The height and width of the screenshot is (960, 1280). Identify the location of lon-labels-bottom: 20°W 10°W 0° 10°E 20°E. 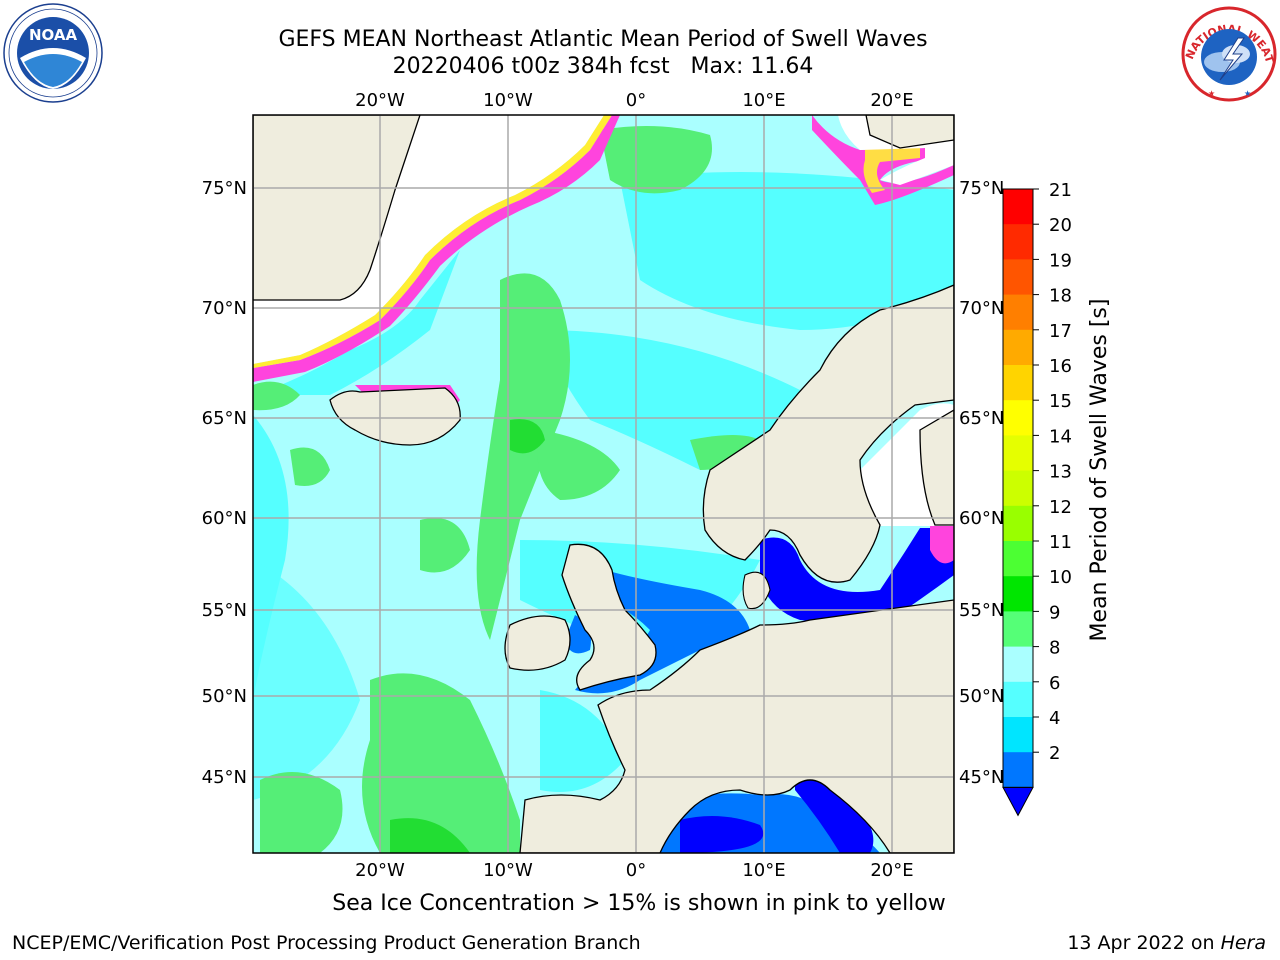
(634, 870).